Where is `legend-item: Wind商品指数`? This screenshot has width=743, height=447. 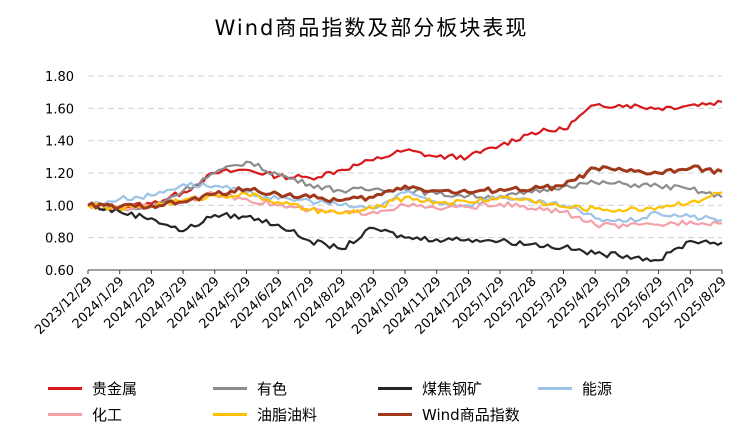 legend-item: Wind商品指数 is located at coordinates (449, 414).